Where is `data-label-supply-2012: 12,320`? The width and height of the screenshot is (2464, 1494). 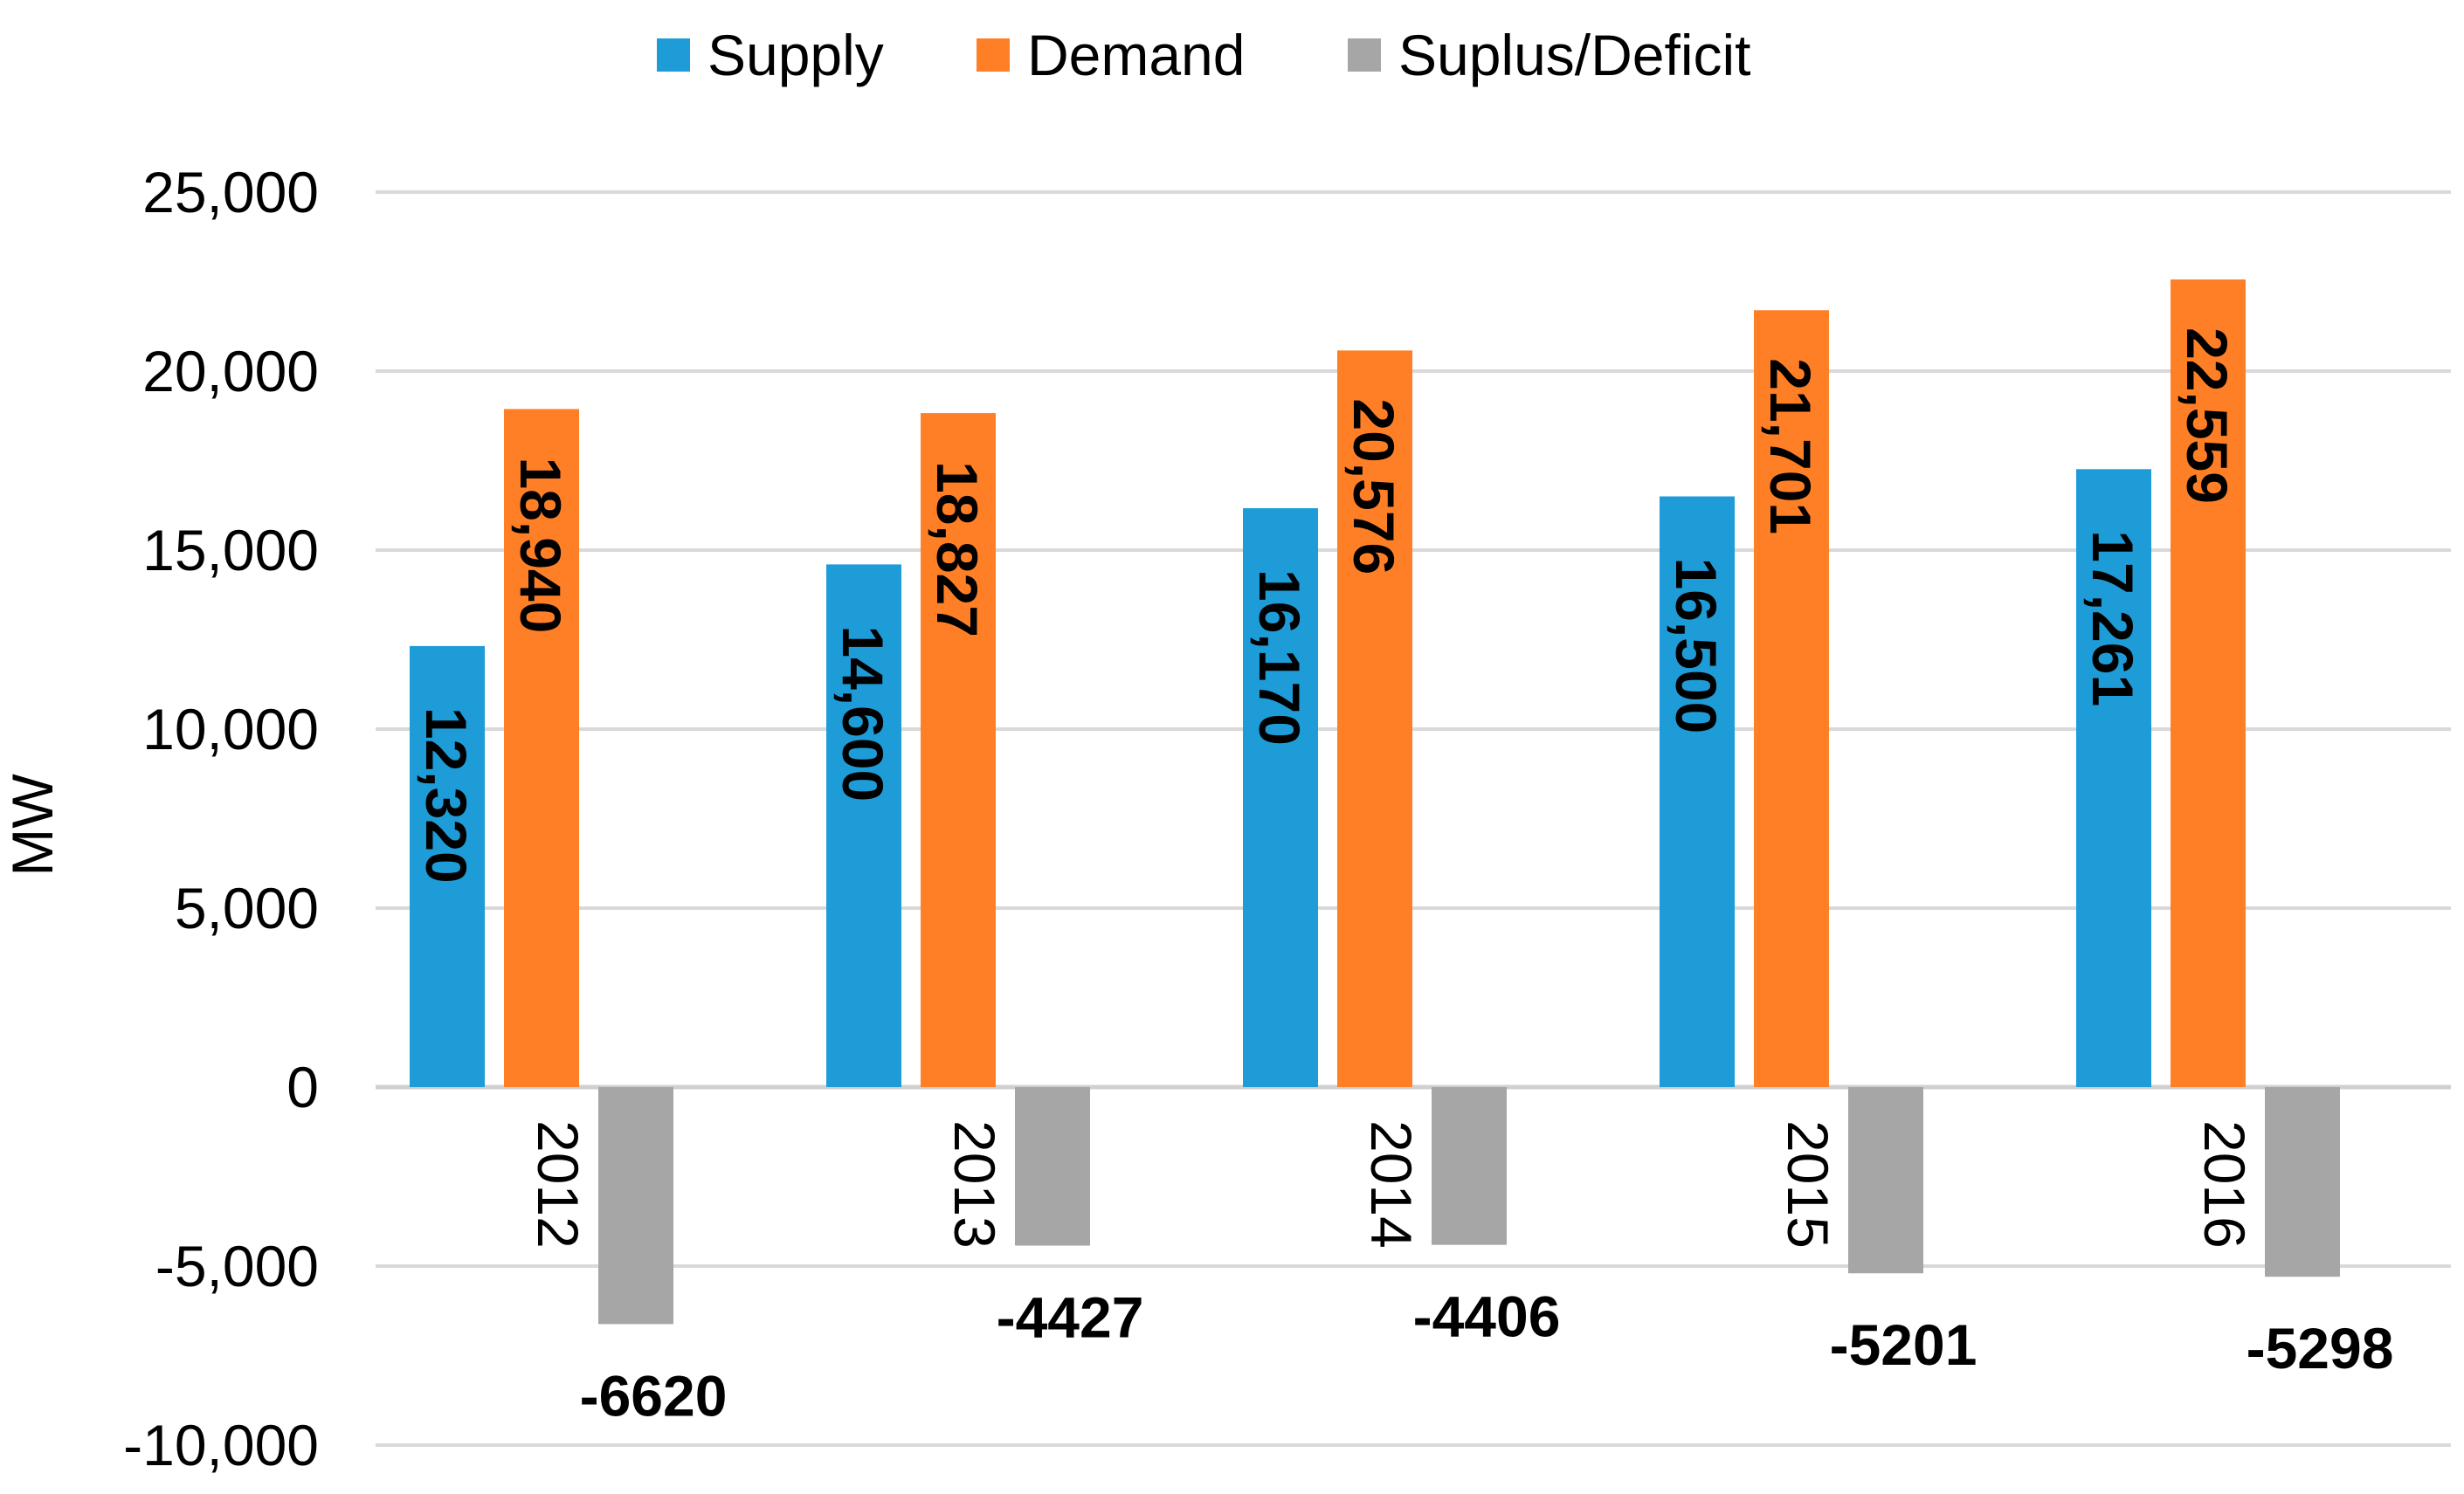 data-label-supply-2012: 12,320 is located at coordinates (446, 795).